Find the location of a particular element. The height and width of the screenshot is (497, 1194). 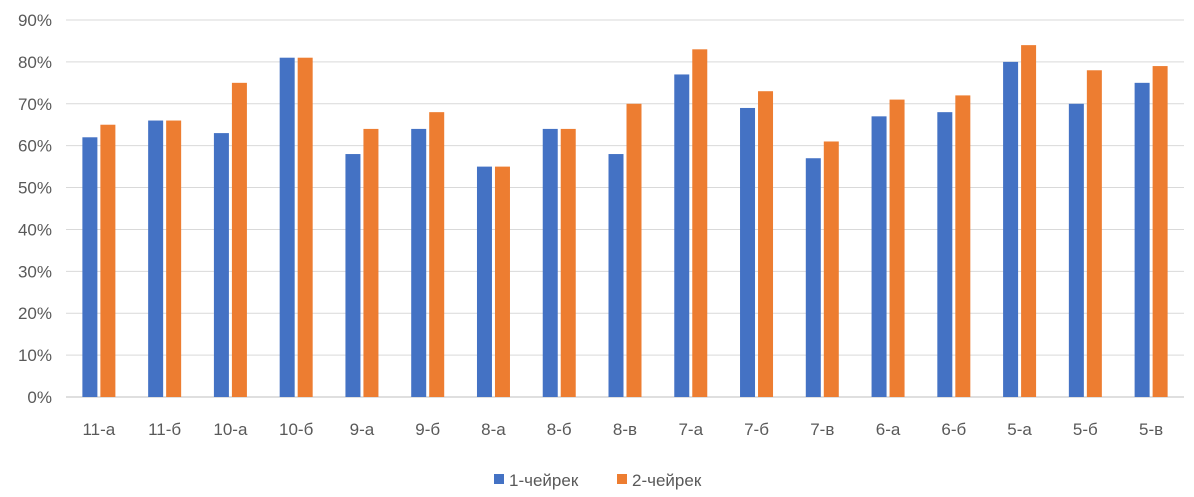

x-tick-label: 7-б is located at coordinates (756, 429).